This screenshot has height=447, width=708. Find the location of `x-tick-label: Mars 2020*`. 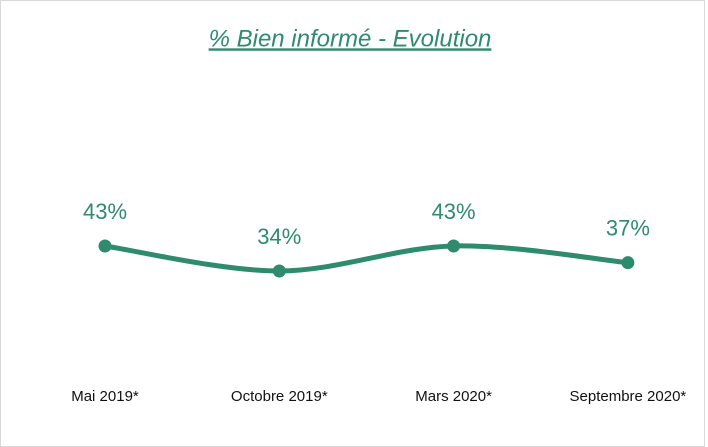

x-tick-label: Mars 2020* is located at coordinates (453, 396).